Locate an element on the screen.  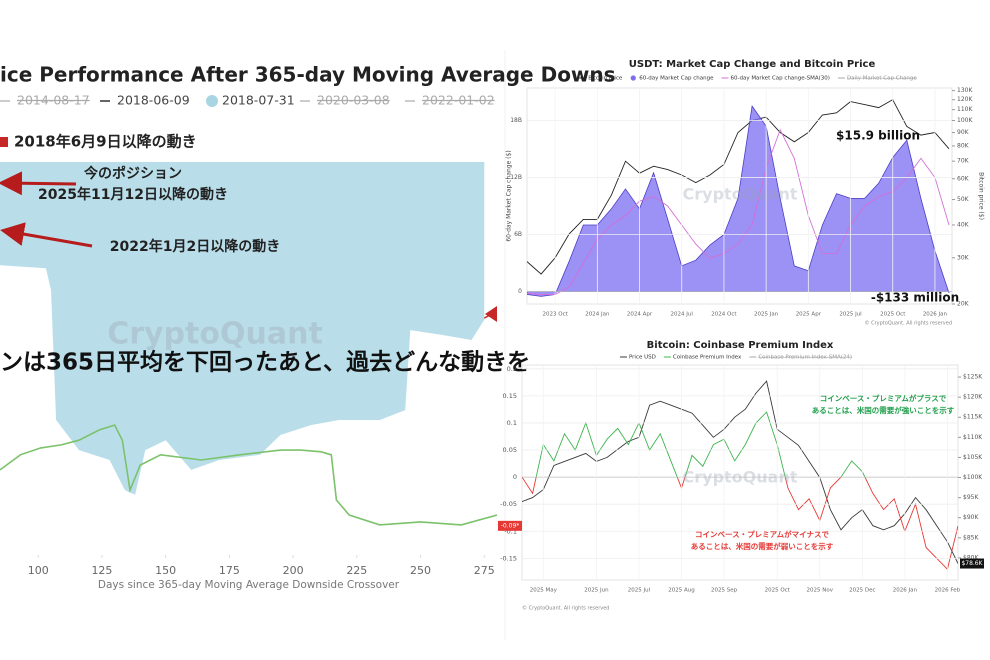
bullet is located at coordinates (4, 142).